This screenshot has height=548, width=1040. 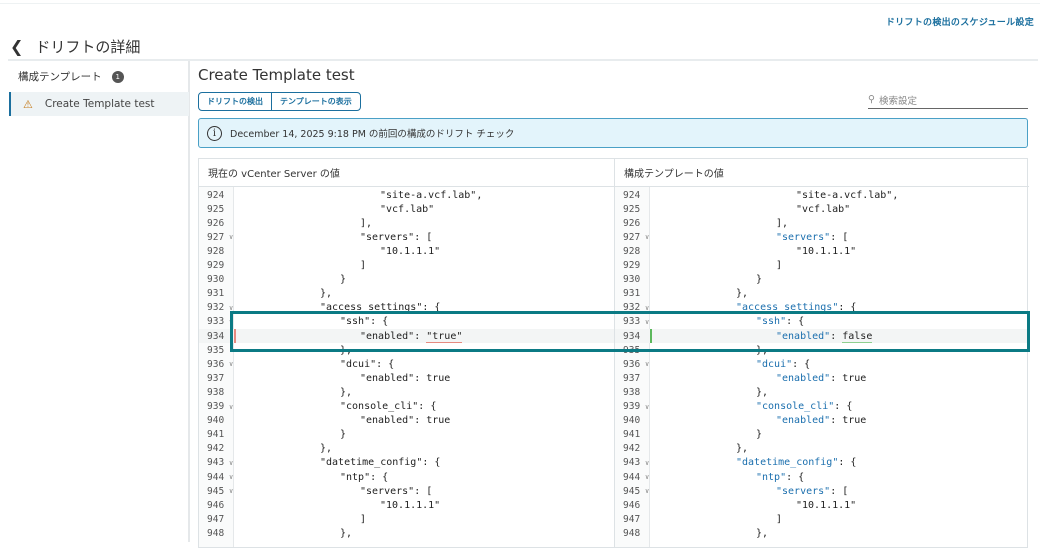 What do you see at coordinates (420, 336) in the screenshot?
I see `json-rest: :` at bounding box center [420, 336].